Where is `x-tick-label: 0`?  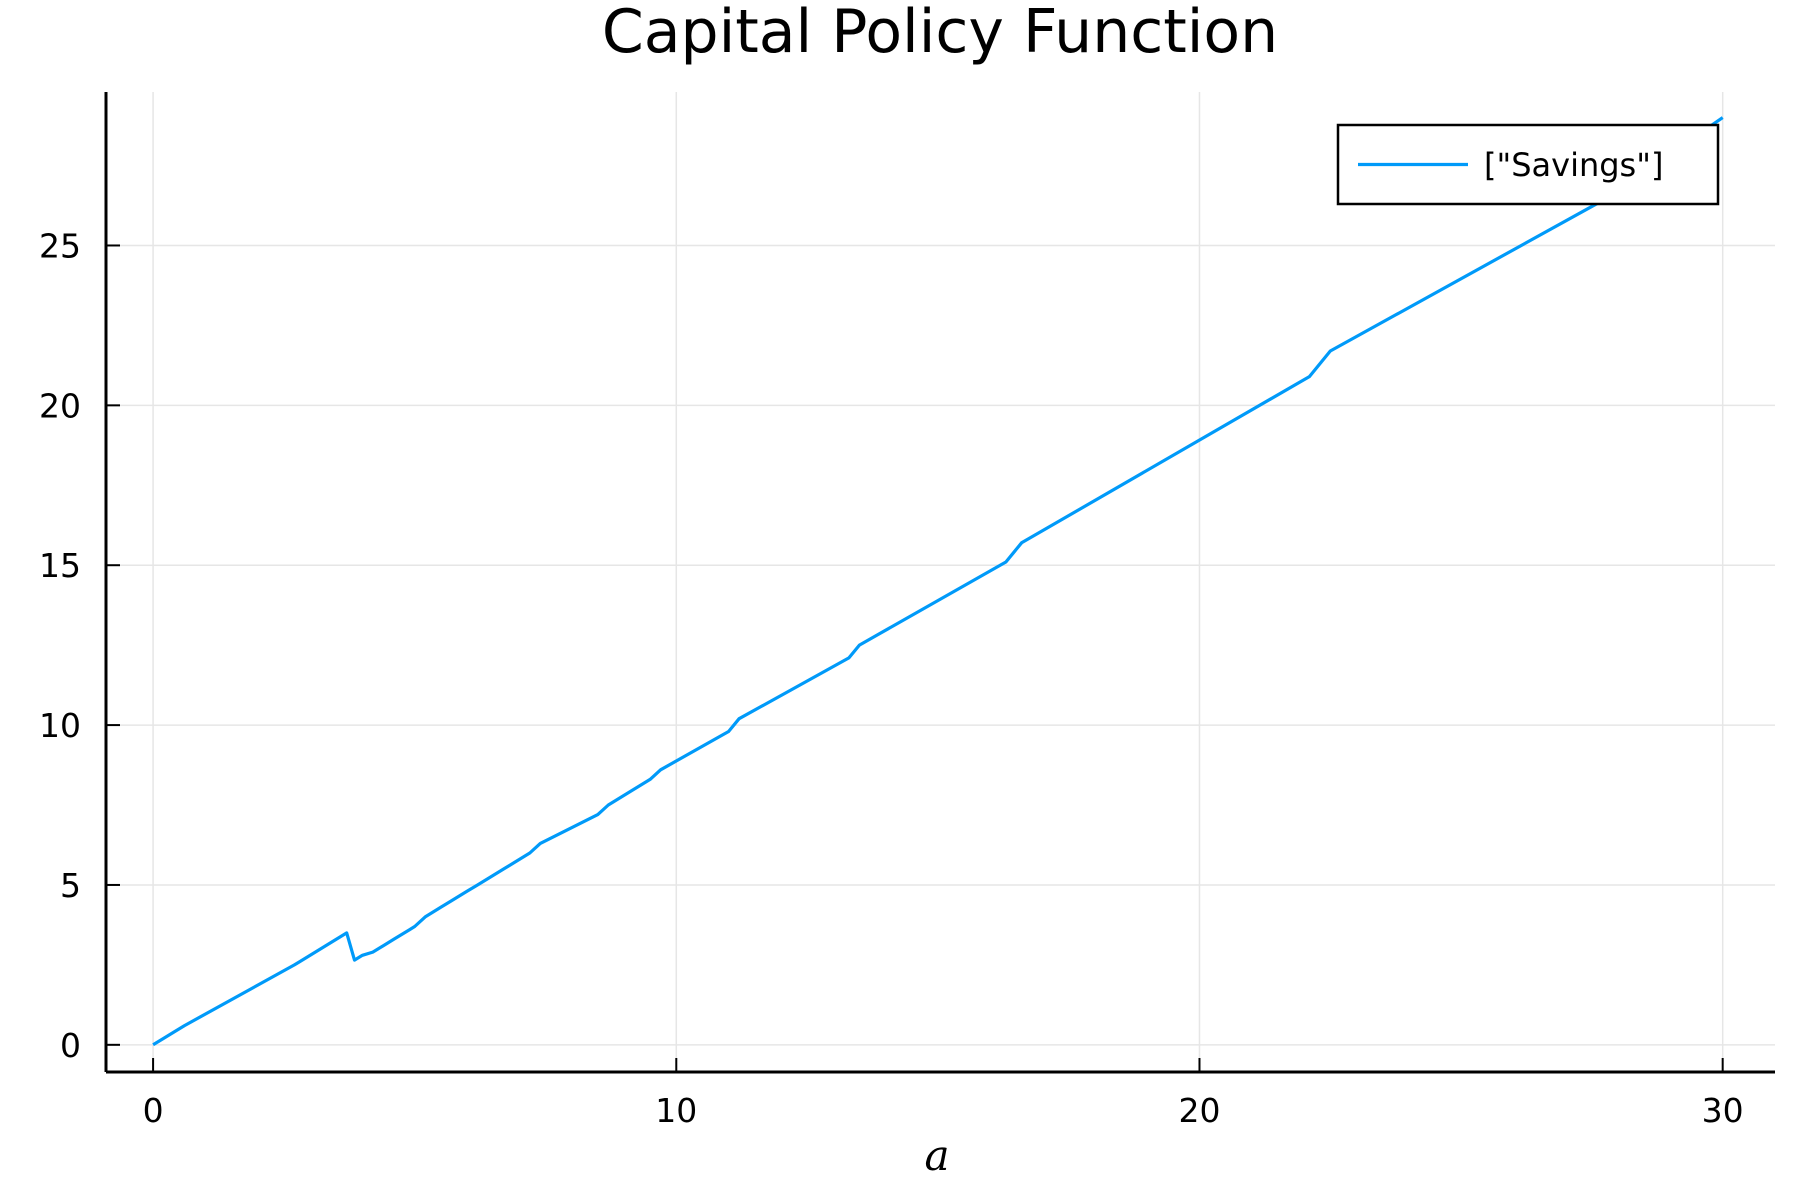
x-tick-label: 0 is located at coordinates (153, 1110).